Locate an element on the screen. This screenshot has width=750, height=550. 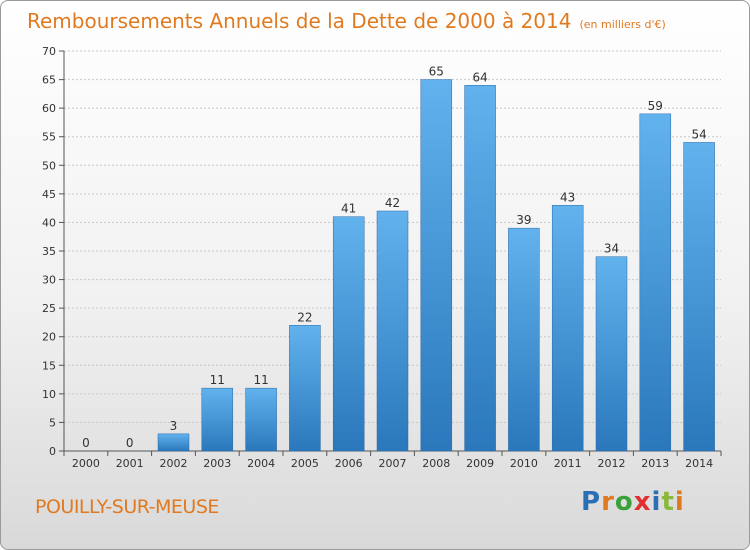
logo-letter: P is located at coordinates (591, 502).